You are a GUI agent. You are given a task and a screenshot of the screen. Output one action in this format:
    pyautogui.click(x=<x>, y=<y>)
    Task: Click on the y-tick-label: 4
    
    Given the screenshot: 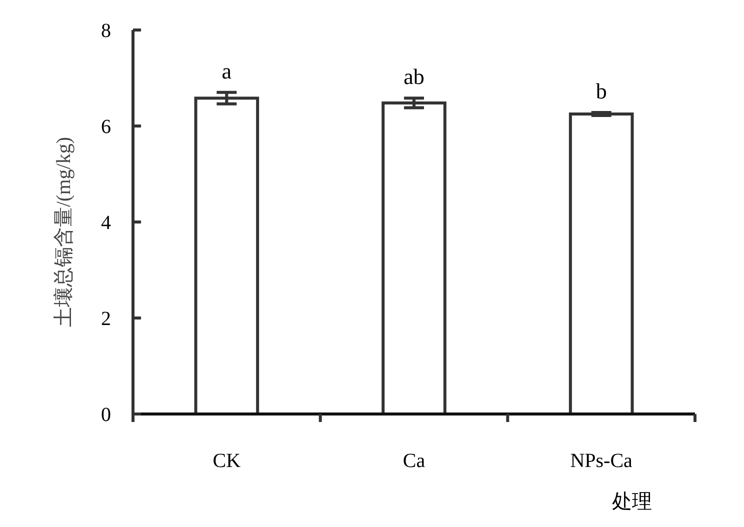 What is the action you would take?
    pyautogui.click(x=106, y=223)
    